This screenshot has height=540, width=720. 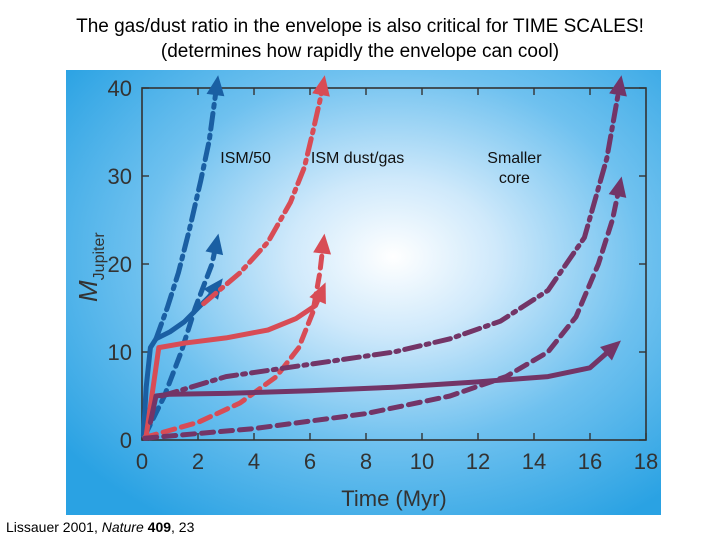 I want to click on x-tick-label-16: 16, so click(x=590, y=461).